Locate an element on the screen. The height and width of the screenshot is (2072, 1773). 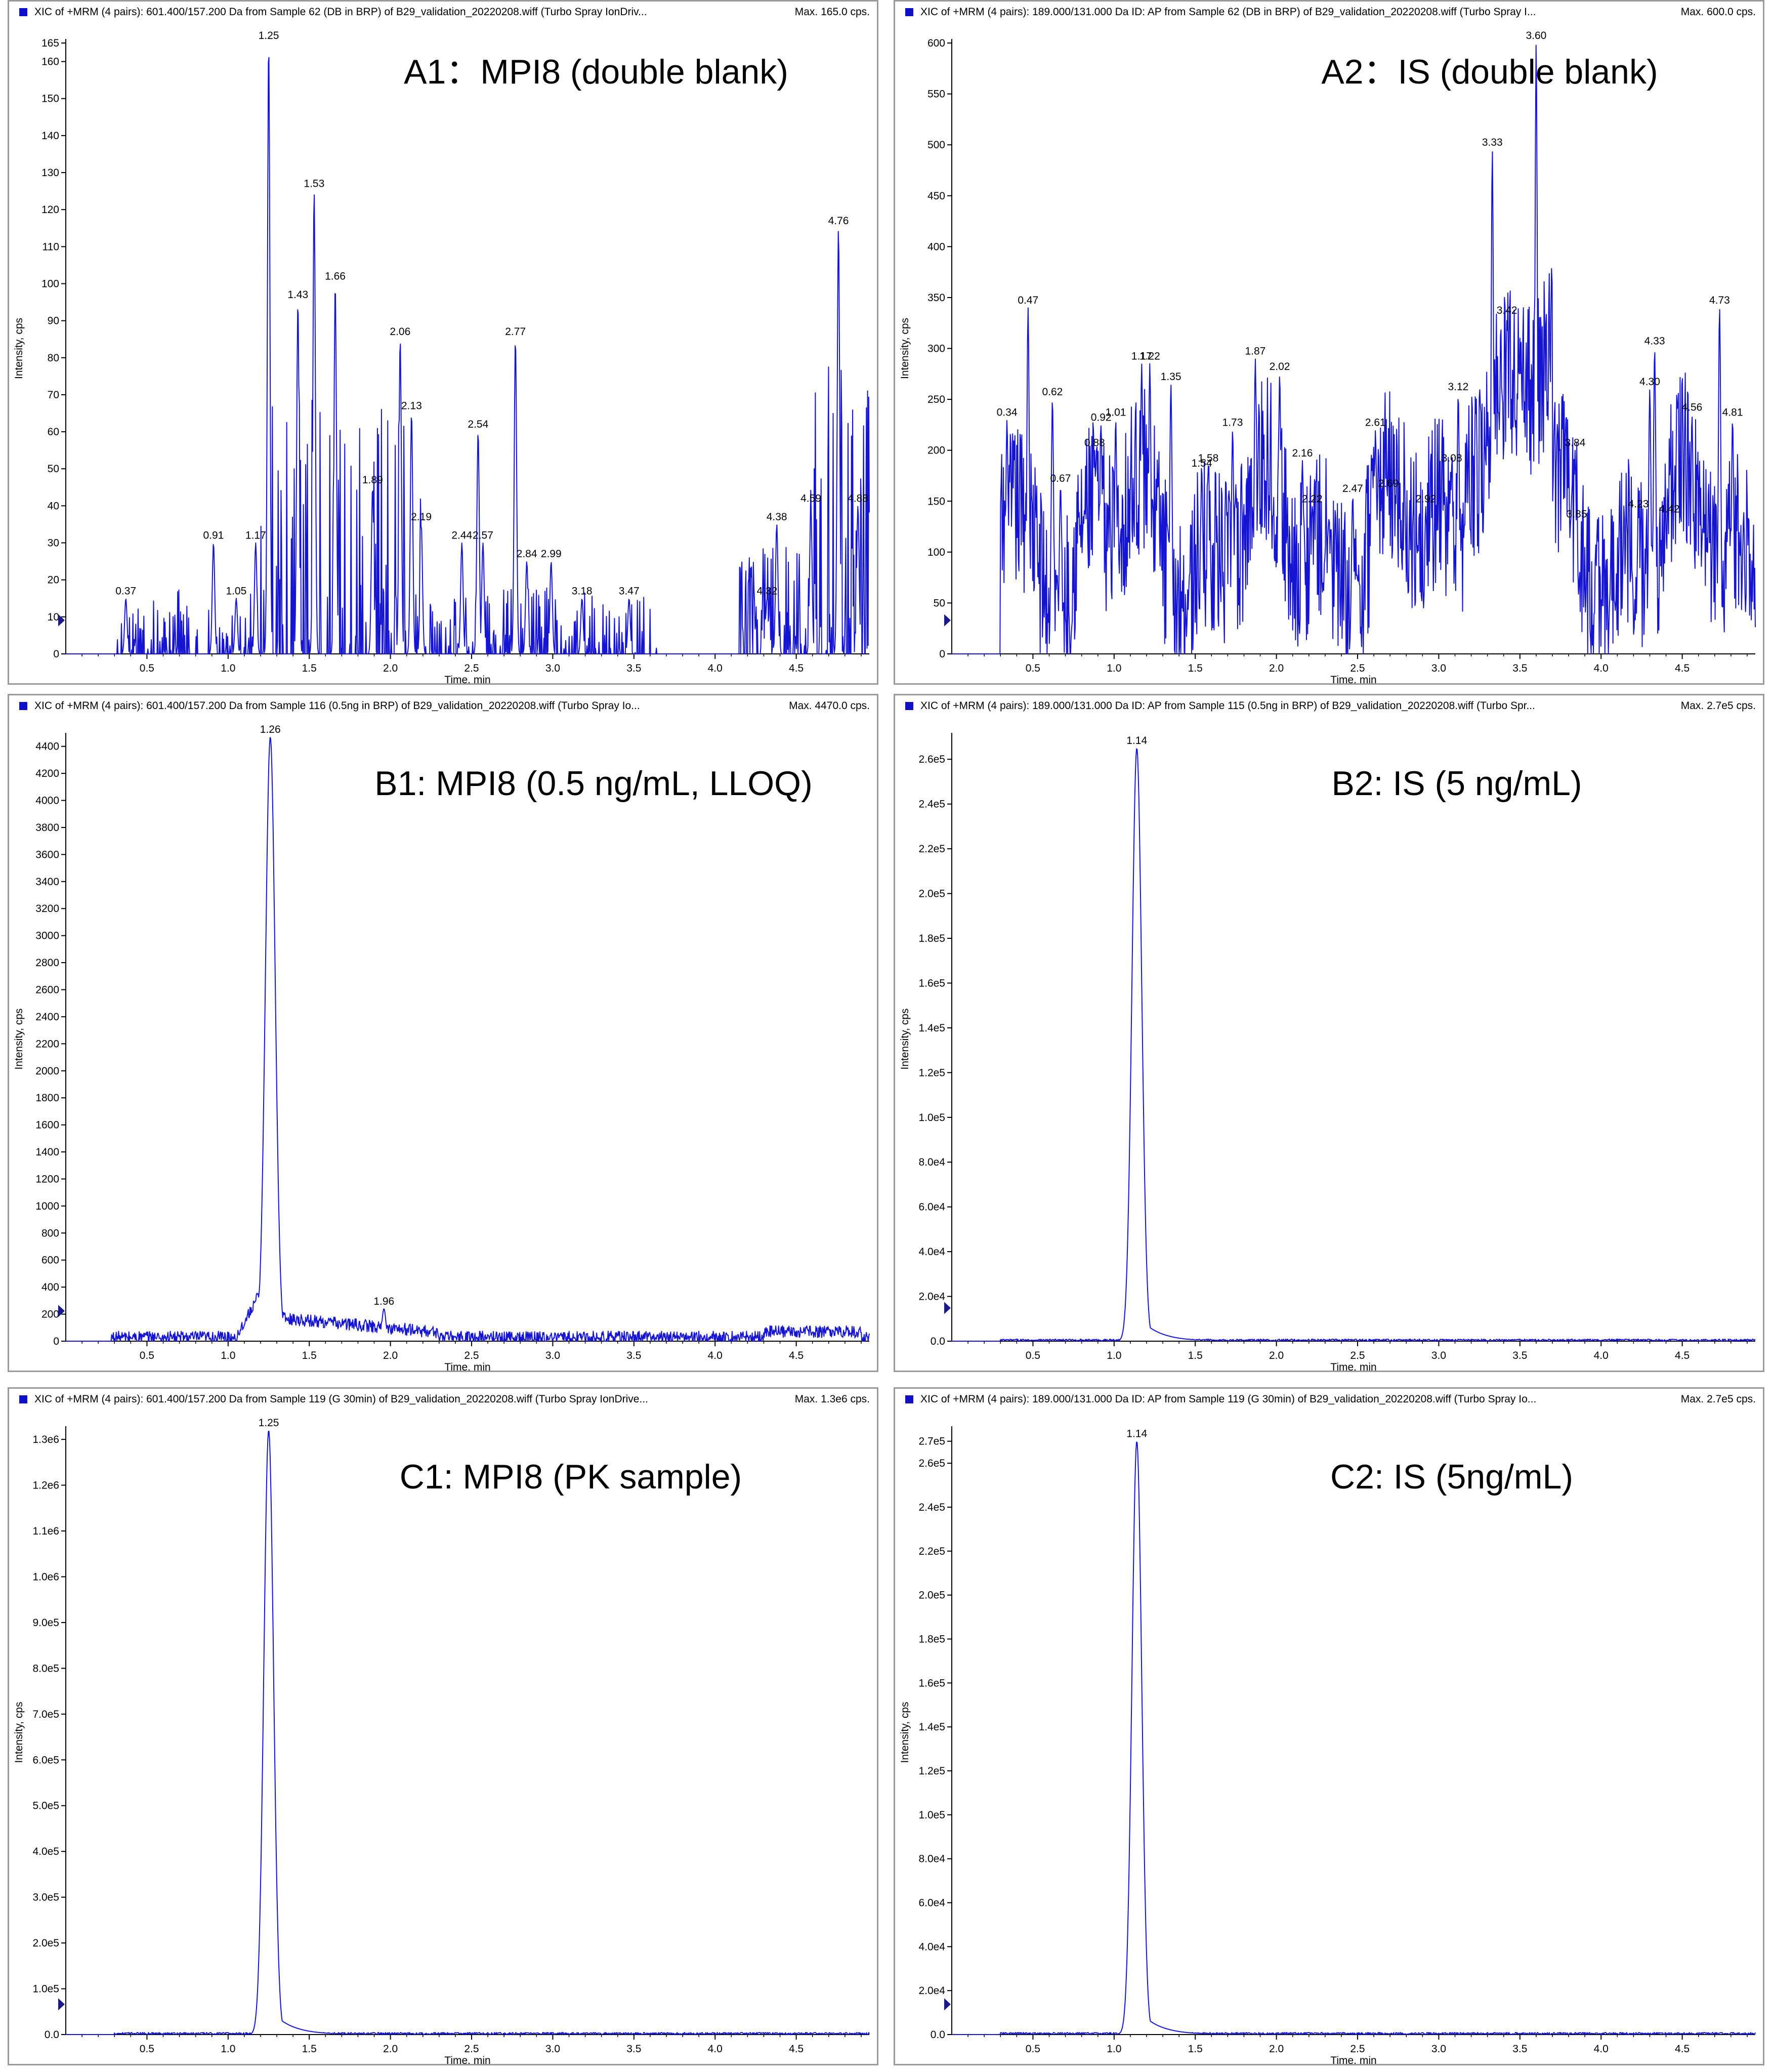
axes is located at coordinates (467, 1730).